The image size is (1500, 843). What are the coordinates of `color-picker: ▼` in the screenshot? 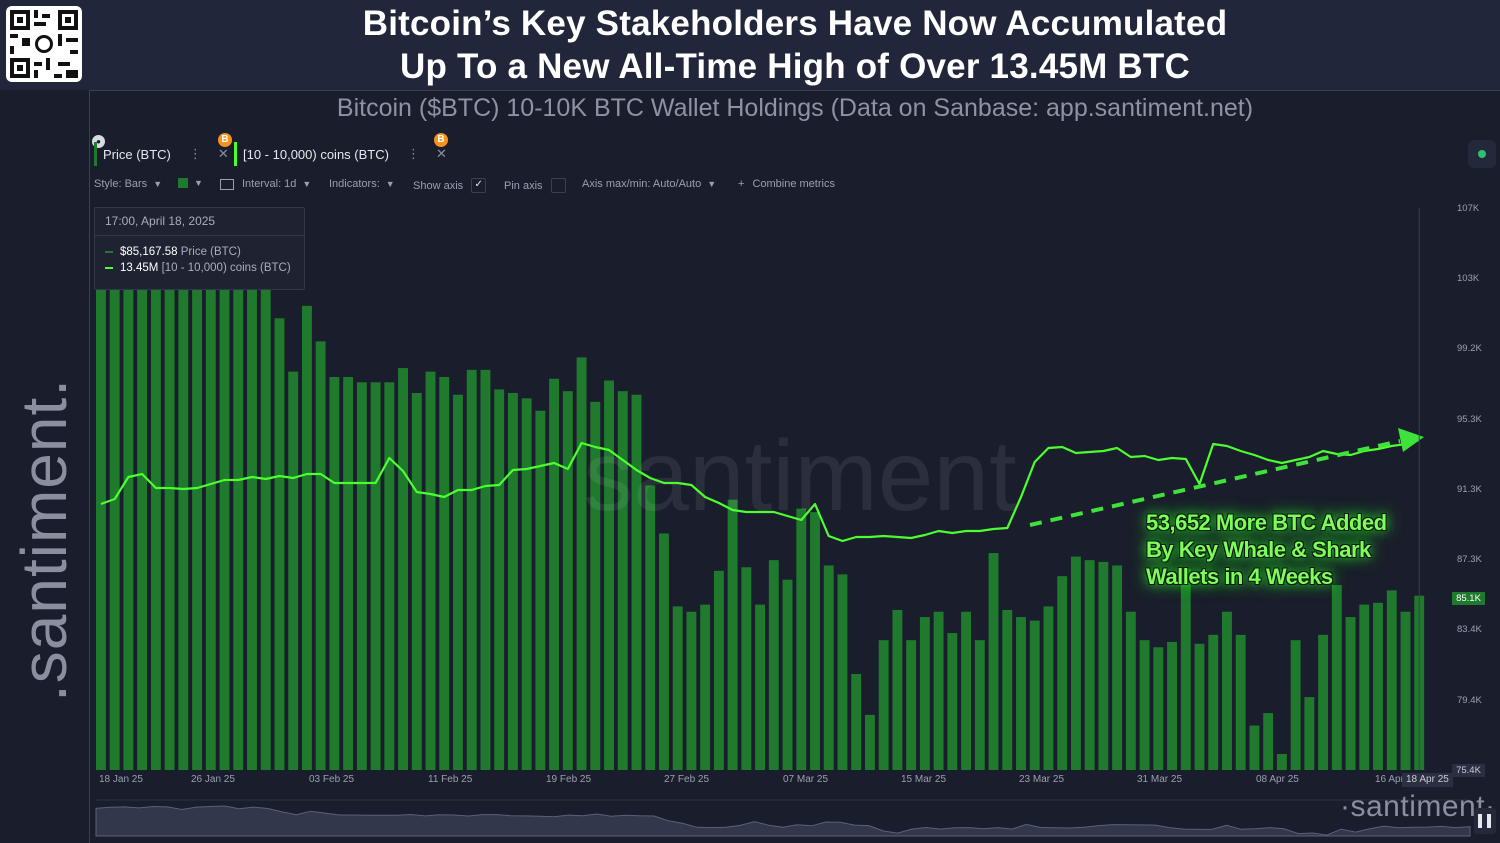 It's located at (190, 183).